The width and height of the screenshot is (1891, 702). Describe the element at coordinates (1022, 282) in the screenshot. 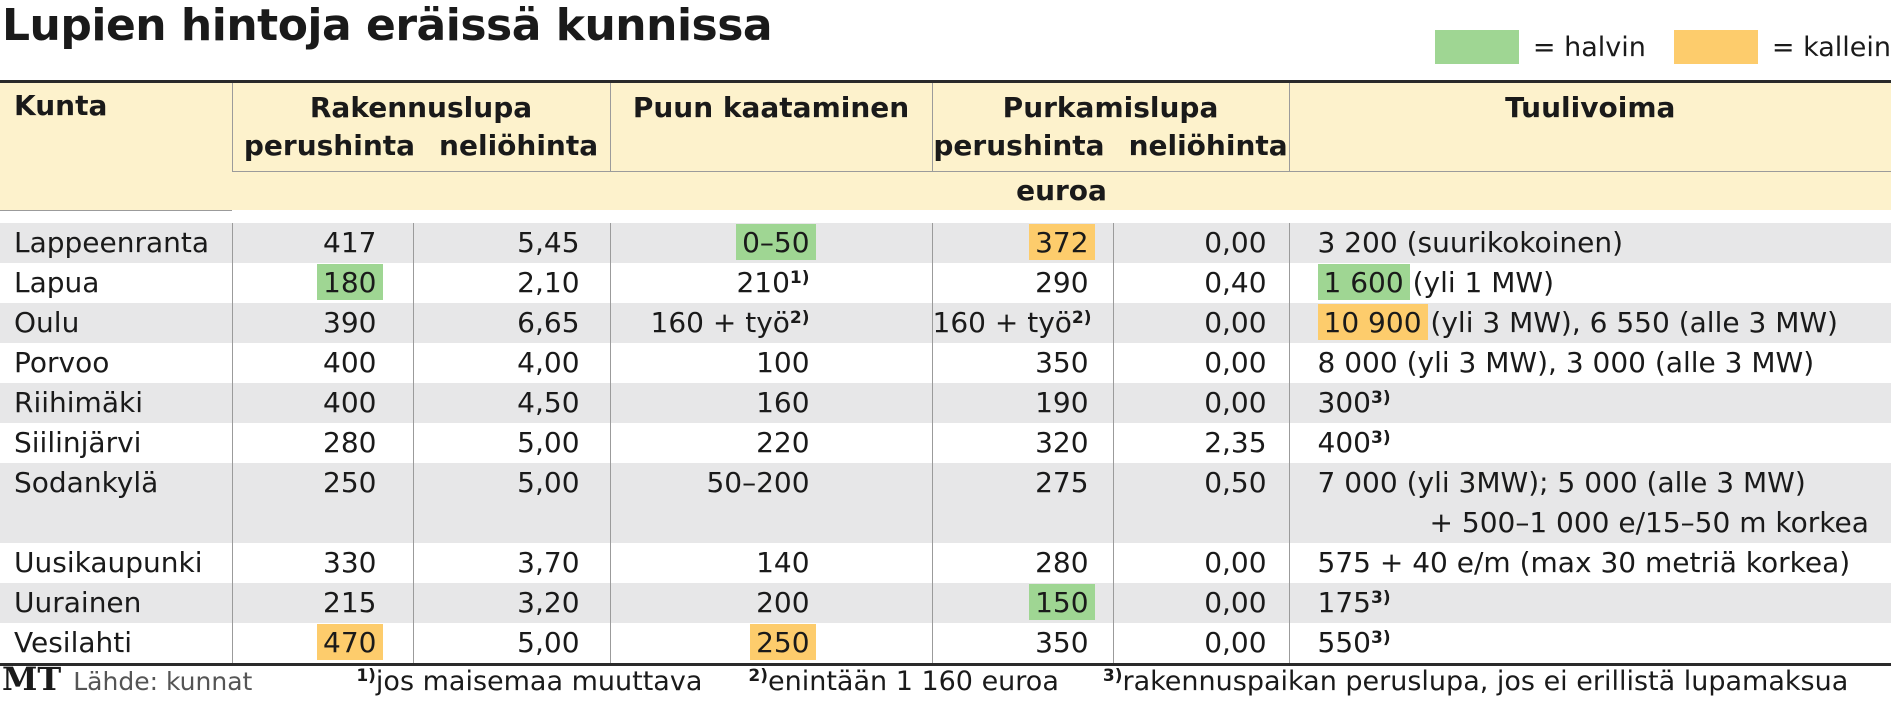

I see `cell-pur-perushinta: 290` at that location.